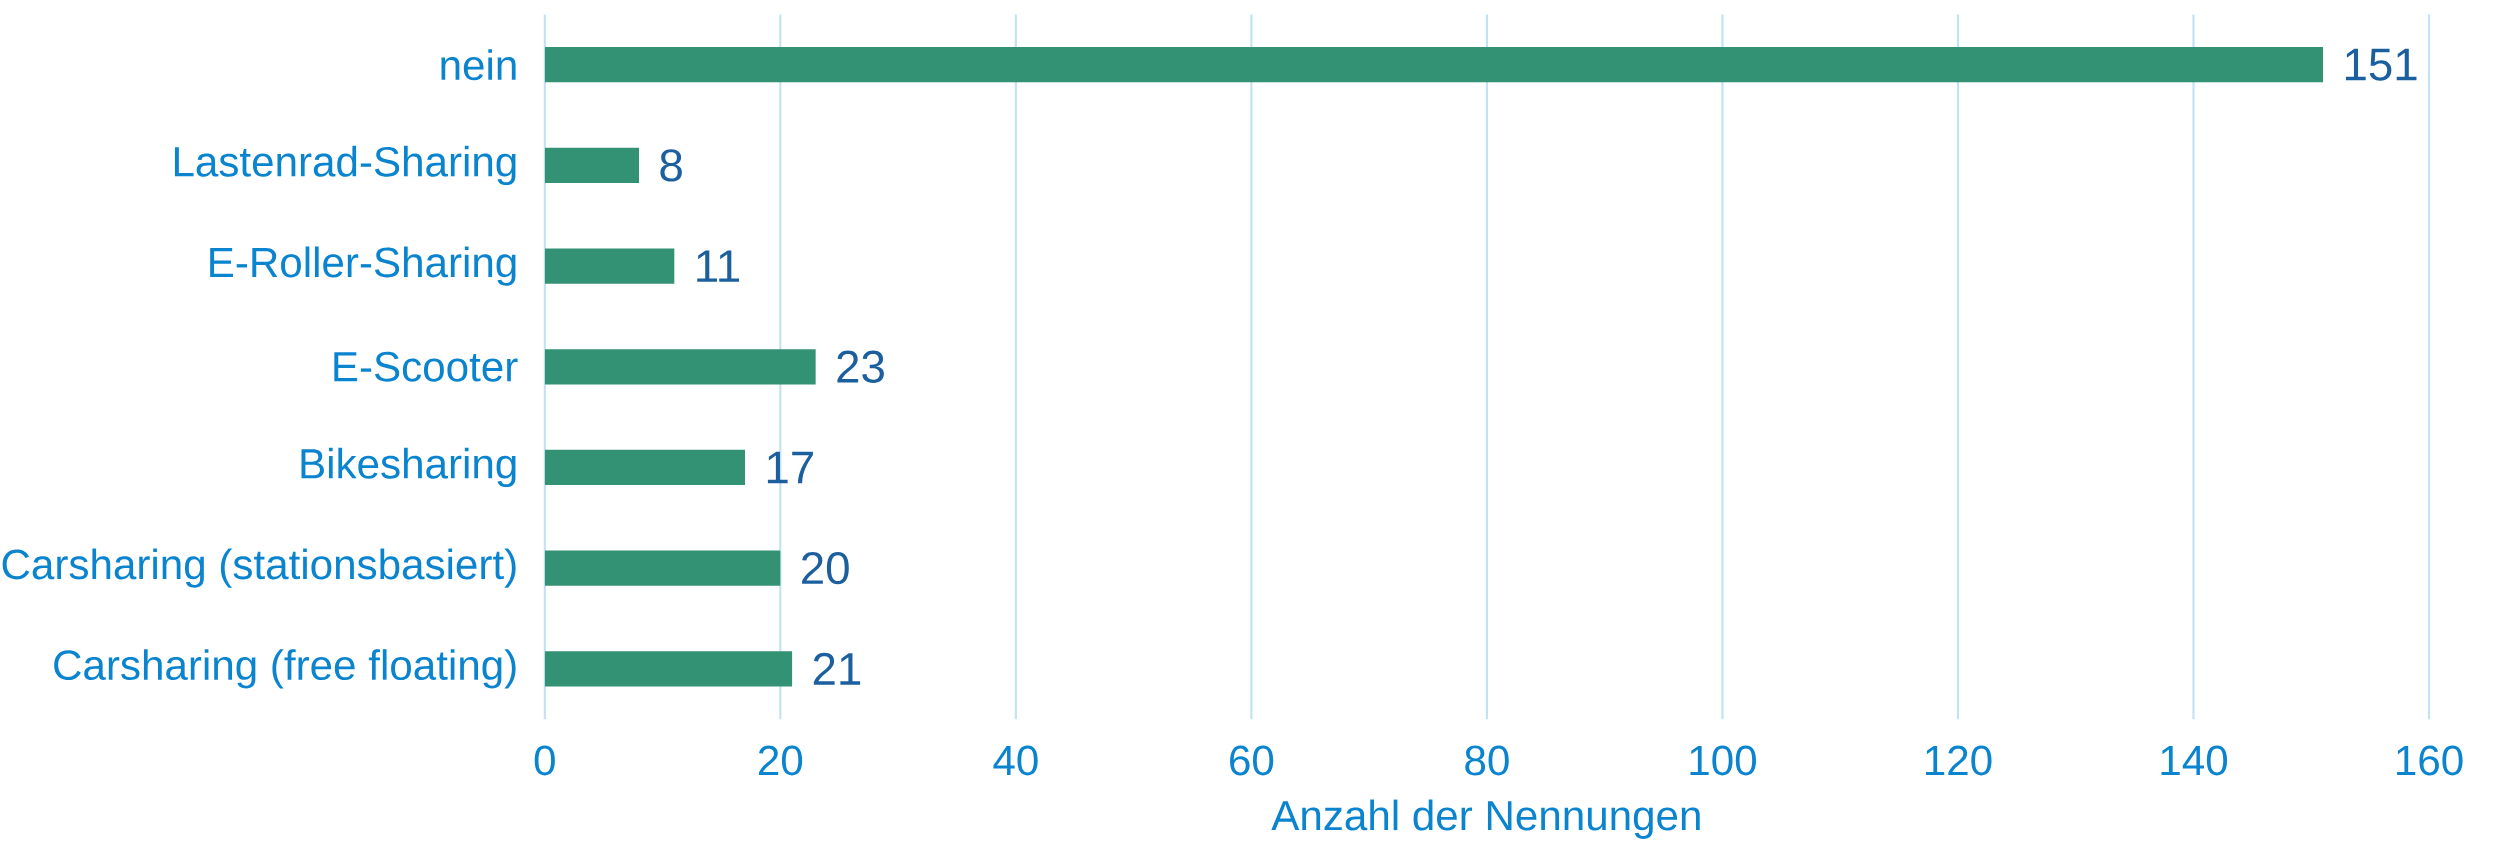  Describe the element at coordinates (2381, 64) in the screenshot. I see `data-label: 151` at that location.